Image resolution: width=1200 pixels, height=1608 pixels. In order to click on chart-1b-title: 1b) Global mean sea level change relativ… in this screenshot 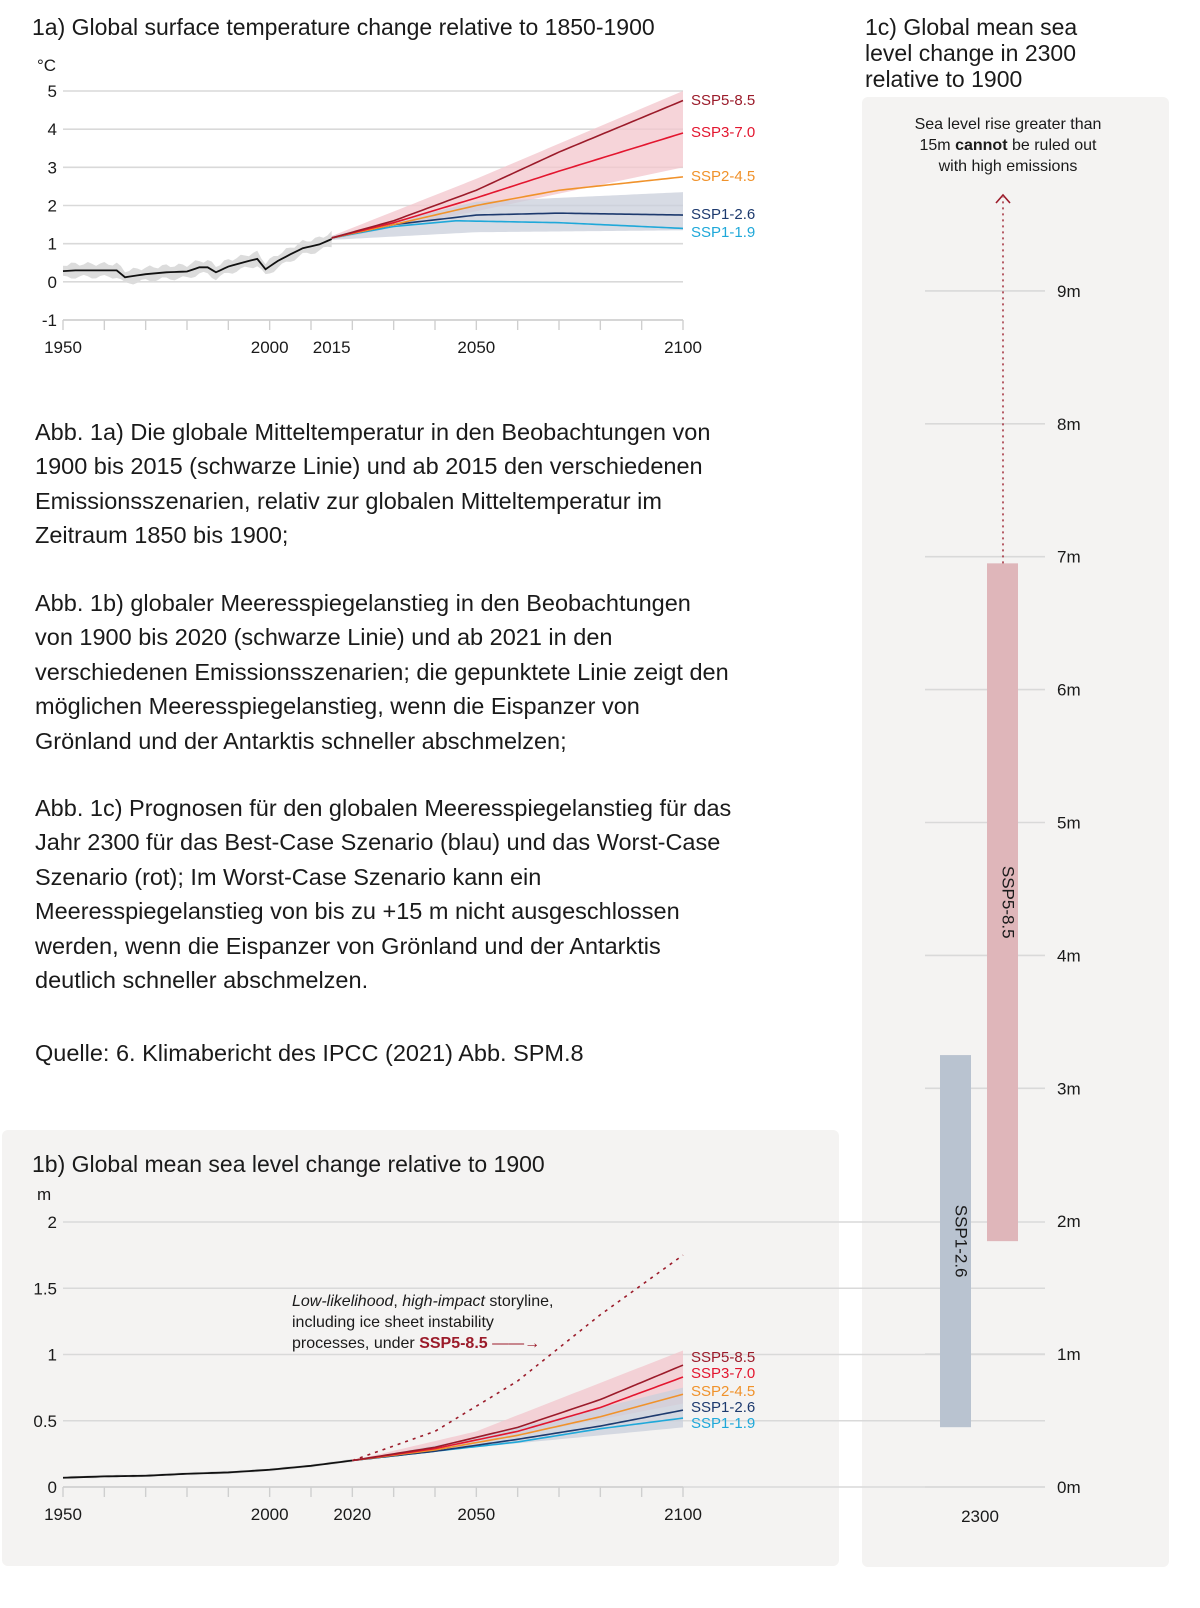, I will do `click(288, 1164)`.